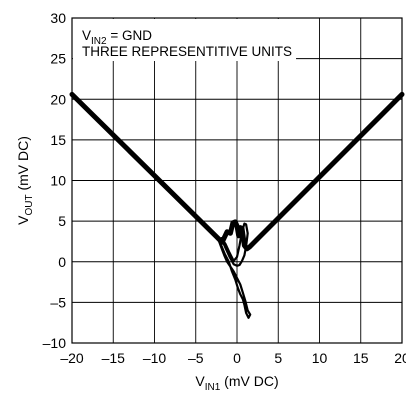 The height and width of the screenshot is (395, 406). What do you see at coordinates (196, 358) in the screenshot?
I see `x-tick-label: –5` at bounding box center [196, 358].